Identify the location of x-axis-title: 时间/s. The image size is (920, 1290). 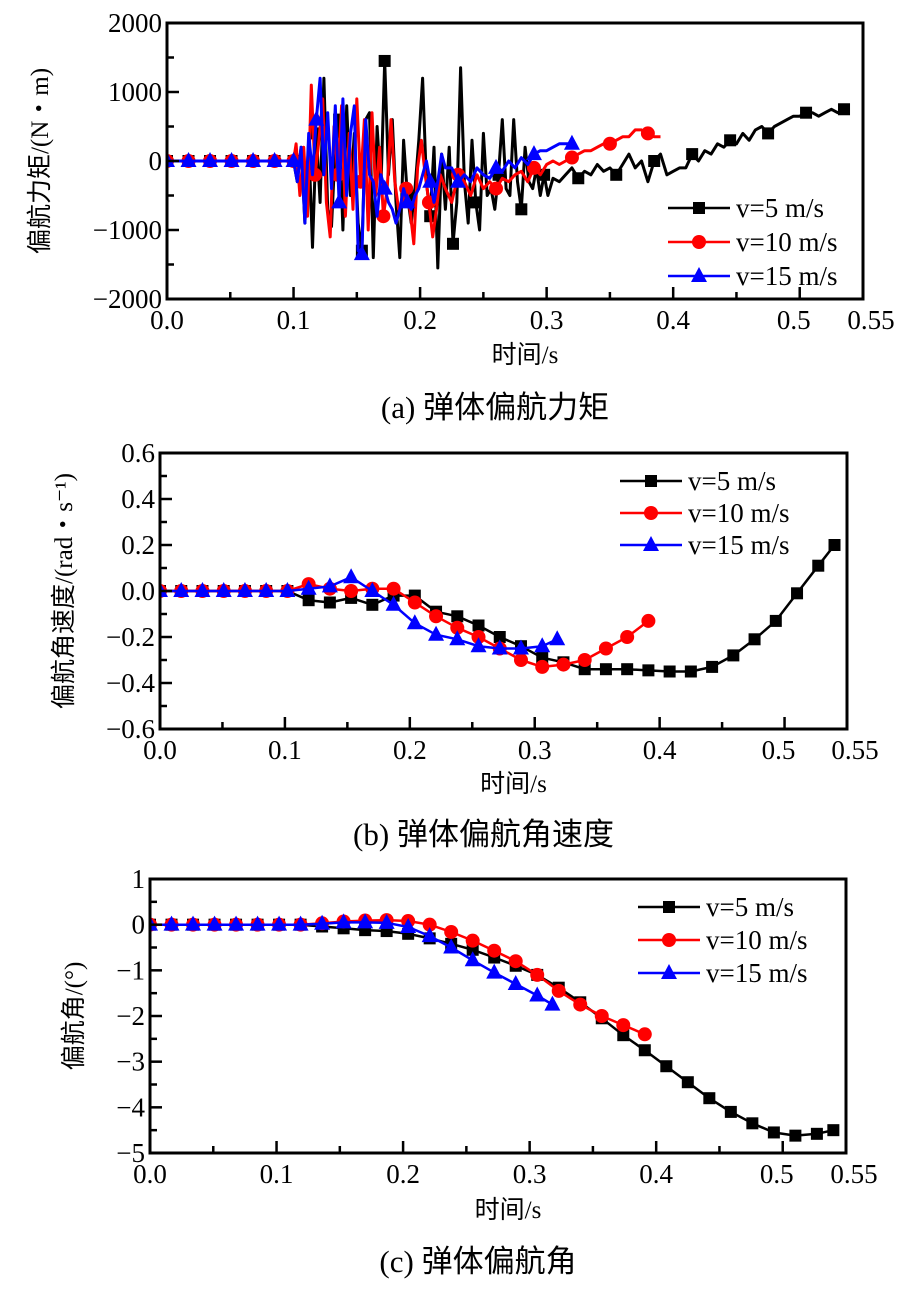
(508, 1210).